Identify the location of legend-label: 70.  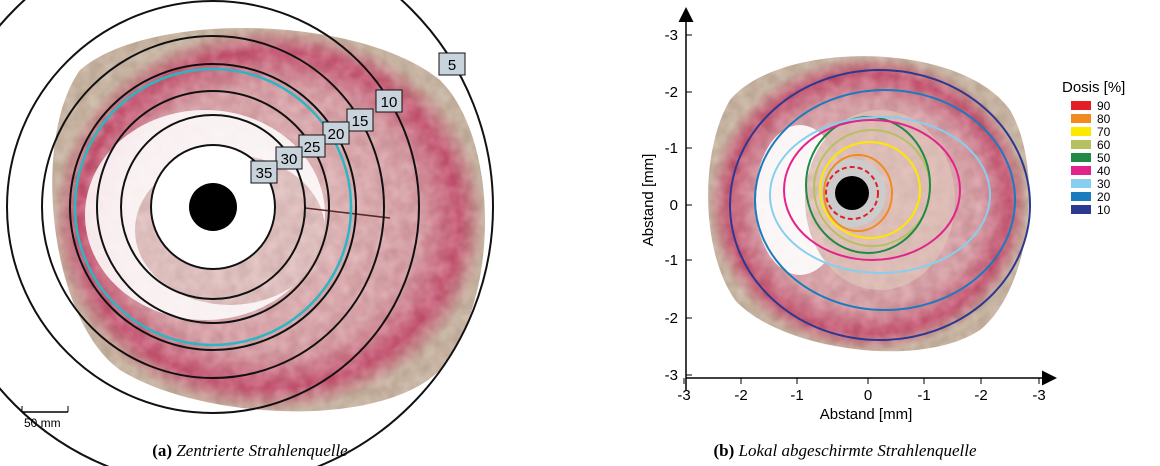
(1104, 132).